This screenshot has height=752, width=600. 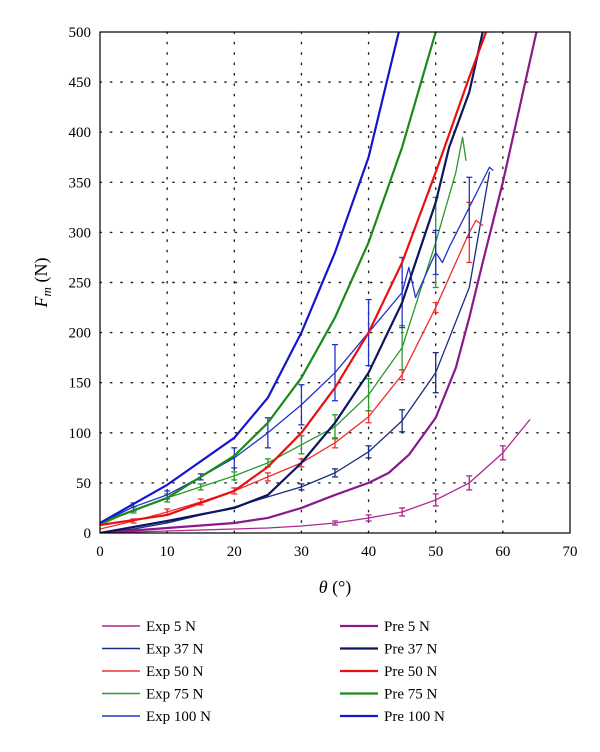 I want to click on y-axis-label: Fm (N), so click(x=42, y=283).